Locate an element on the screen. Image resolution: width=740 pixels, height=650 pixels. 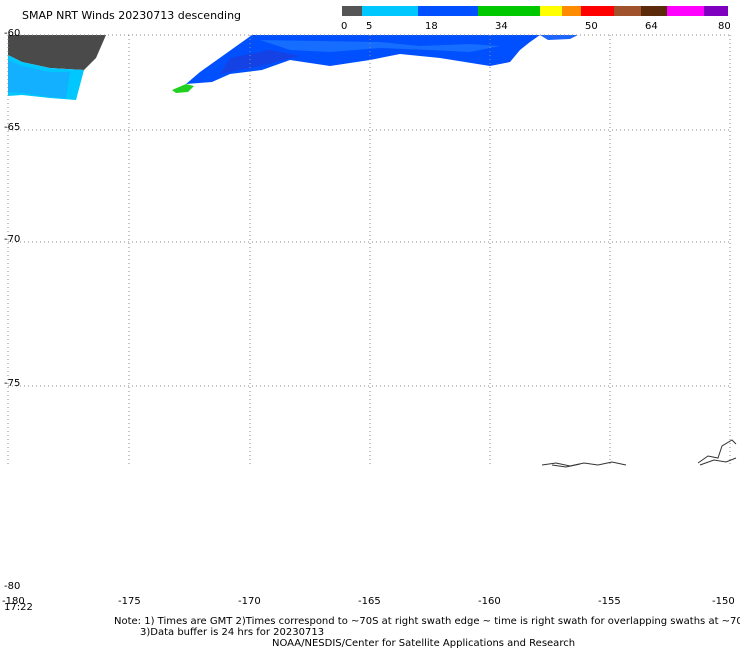
lon-label: -175 is located at coordinates (129, 601).